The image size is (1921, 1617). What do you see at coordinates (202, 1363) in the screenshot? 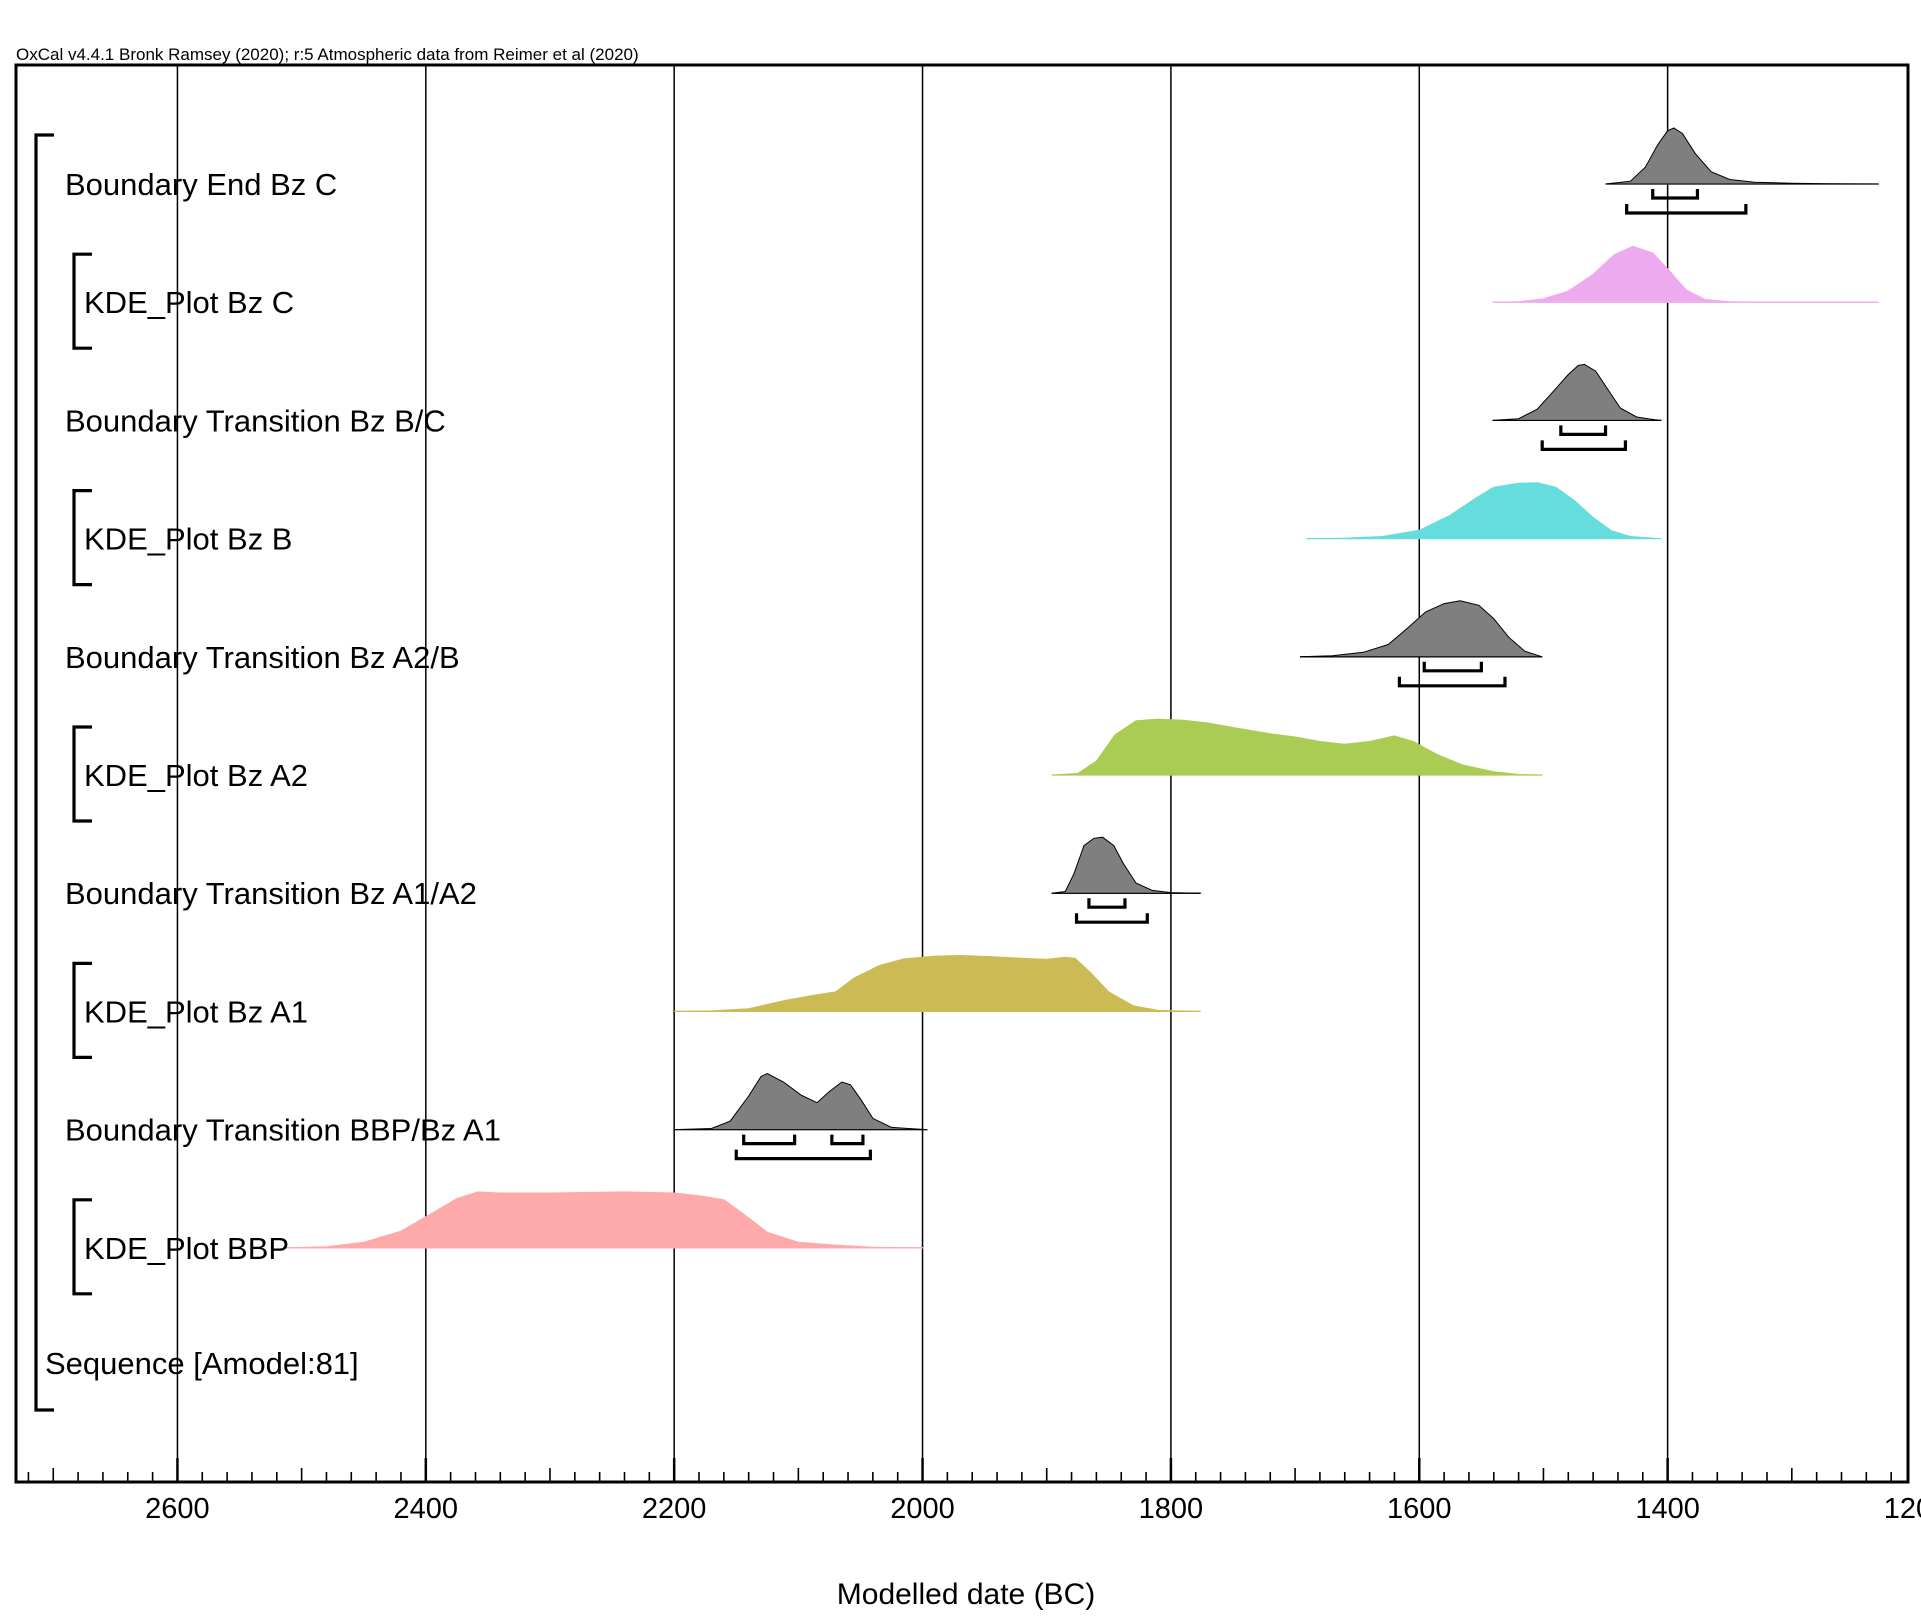
I see `sequence-label: Sequence [Amodel:81]` at bounding box center [202, 1363].